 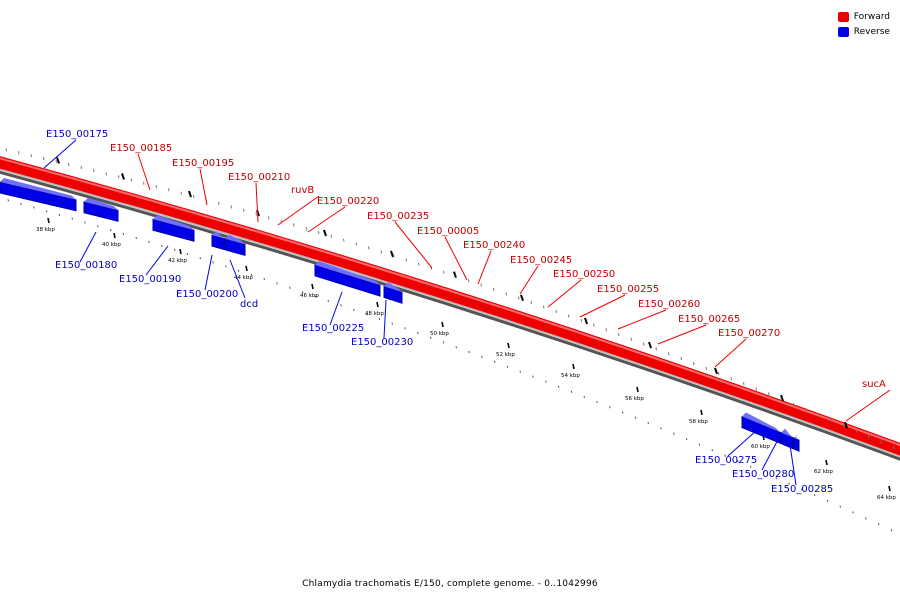 What do you see at coordinates (243, 278) in the screenshot?
I see `scale-tick-label: 44 kbp` at bounding box center [243, 278].